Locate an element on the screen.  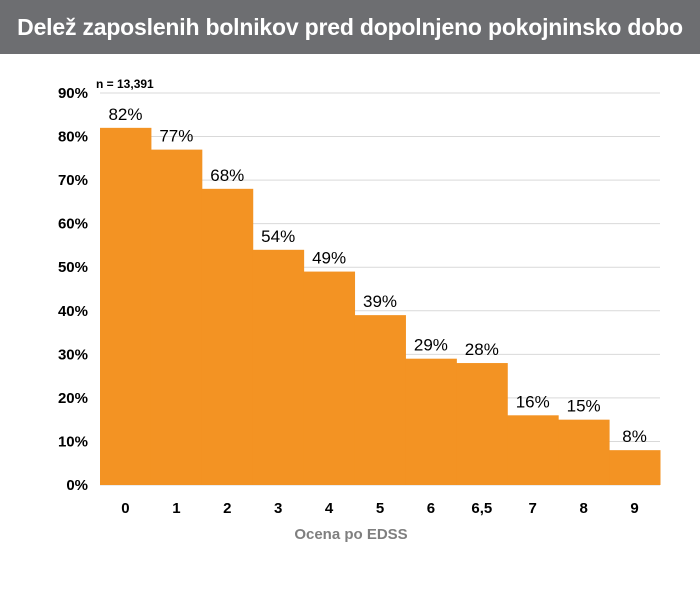
data-label: 16% is located at coordinates (533, 401).